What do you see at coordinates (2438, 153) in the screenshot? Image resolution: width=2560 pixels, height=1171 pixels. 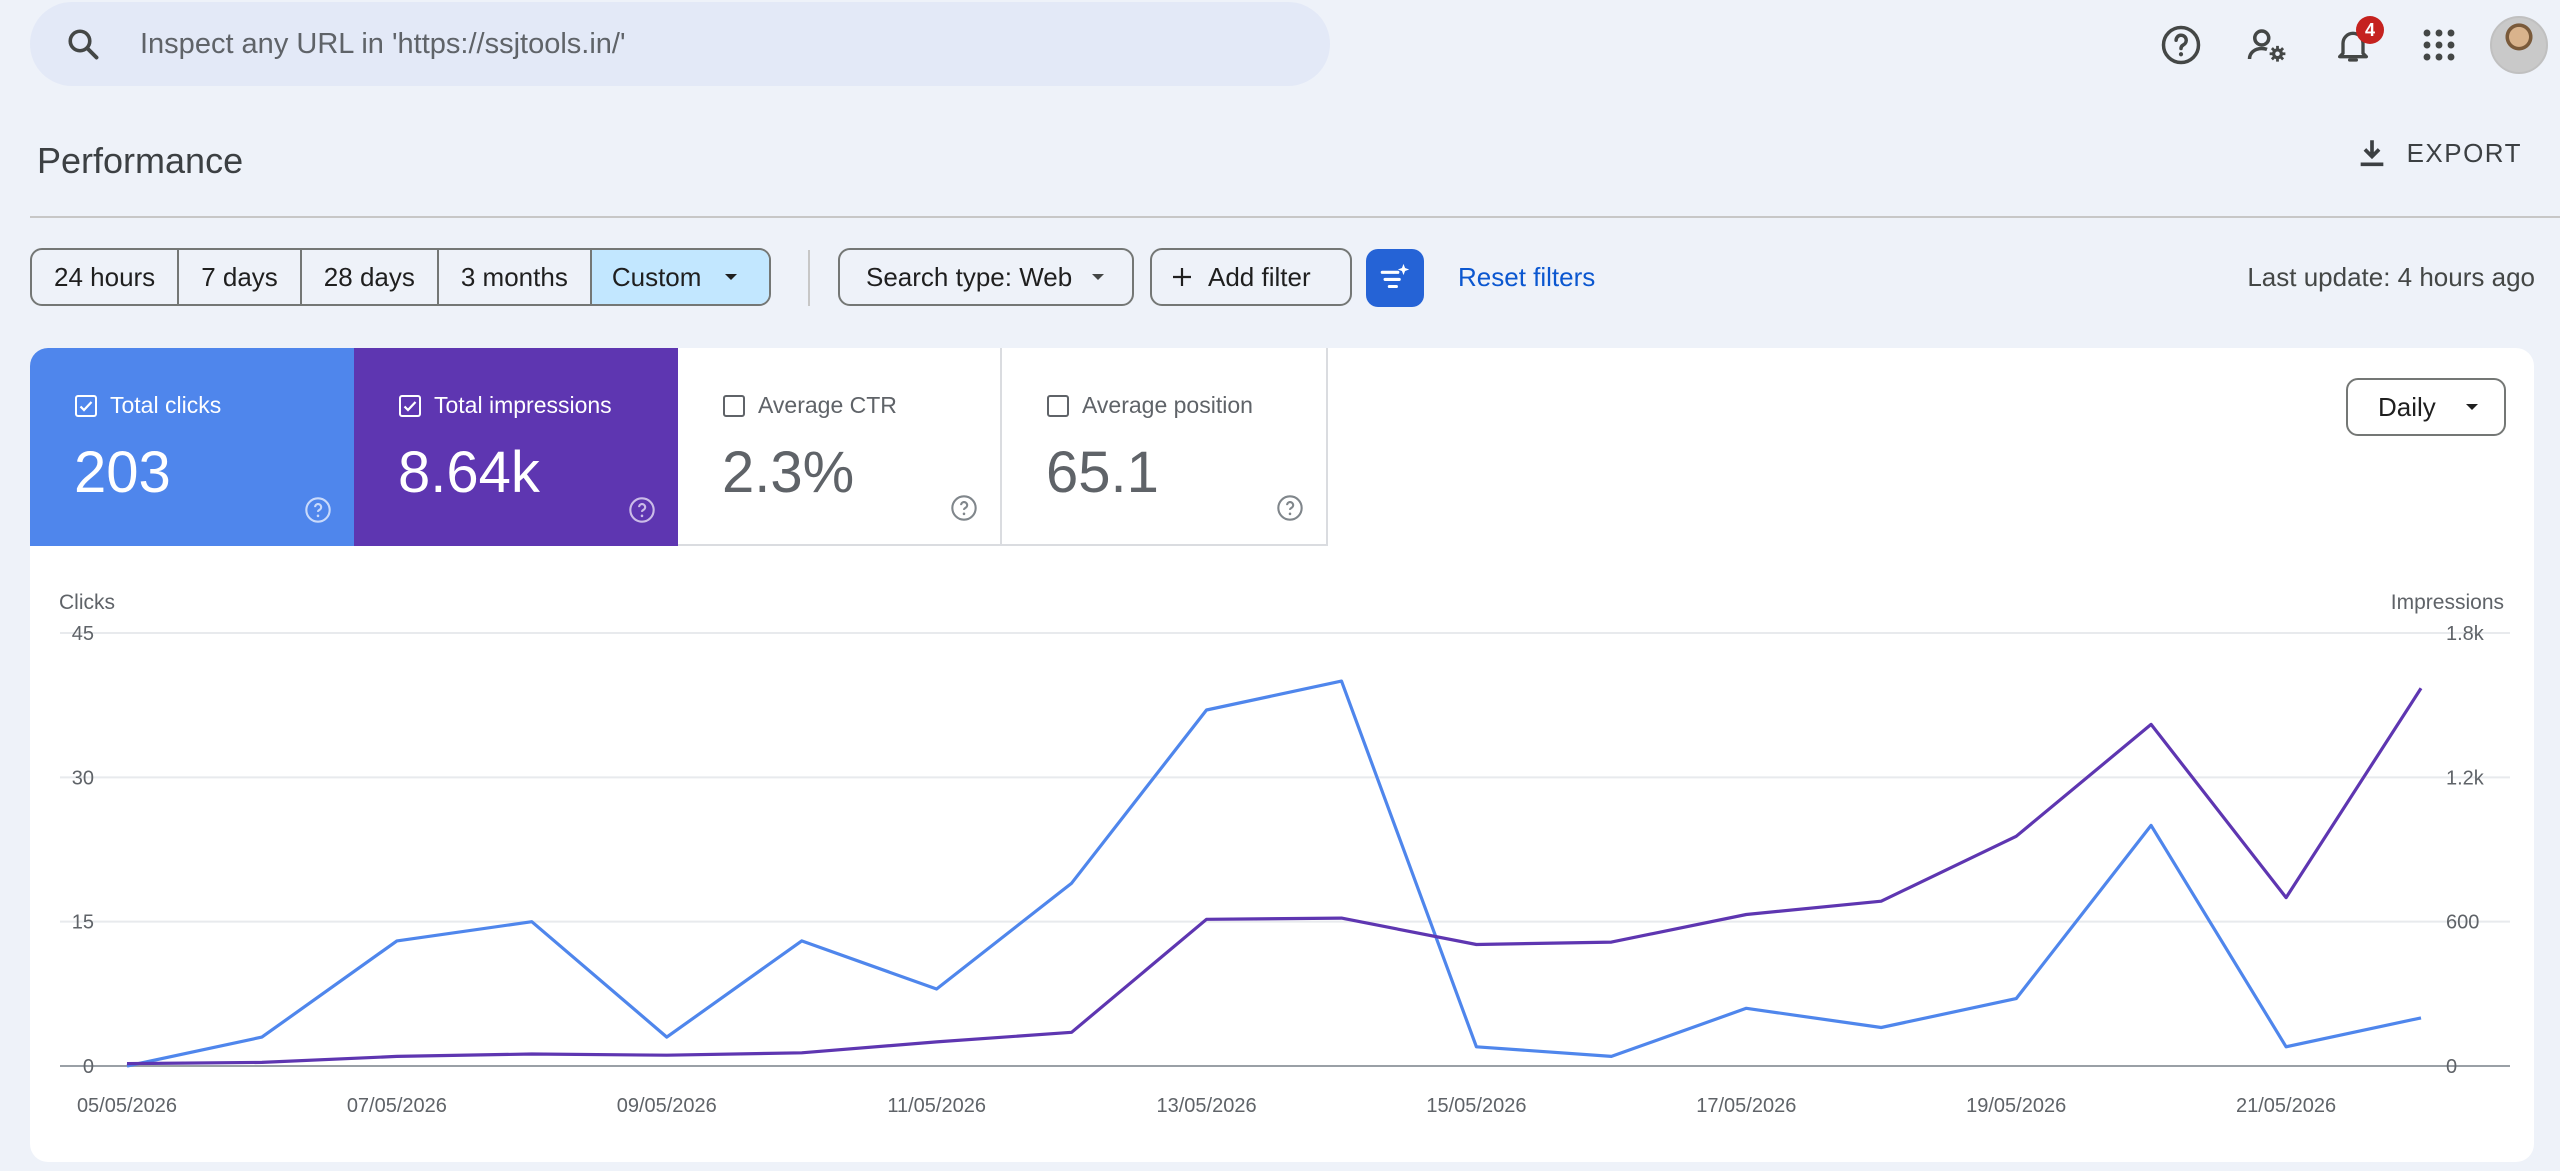 I see `export-button: EXPORT` at bounding box center [2438, 153].